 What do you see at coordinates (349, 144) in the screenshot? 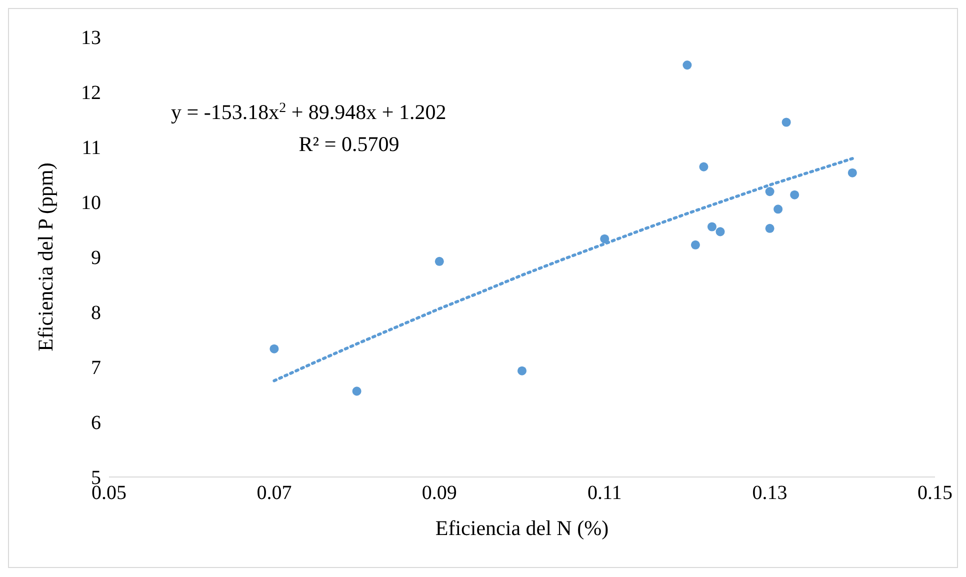
I see `annotation: R² = 0.5709` at bounding box center [349, 144].